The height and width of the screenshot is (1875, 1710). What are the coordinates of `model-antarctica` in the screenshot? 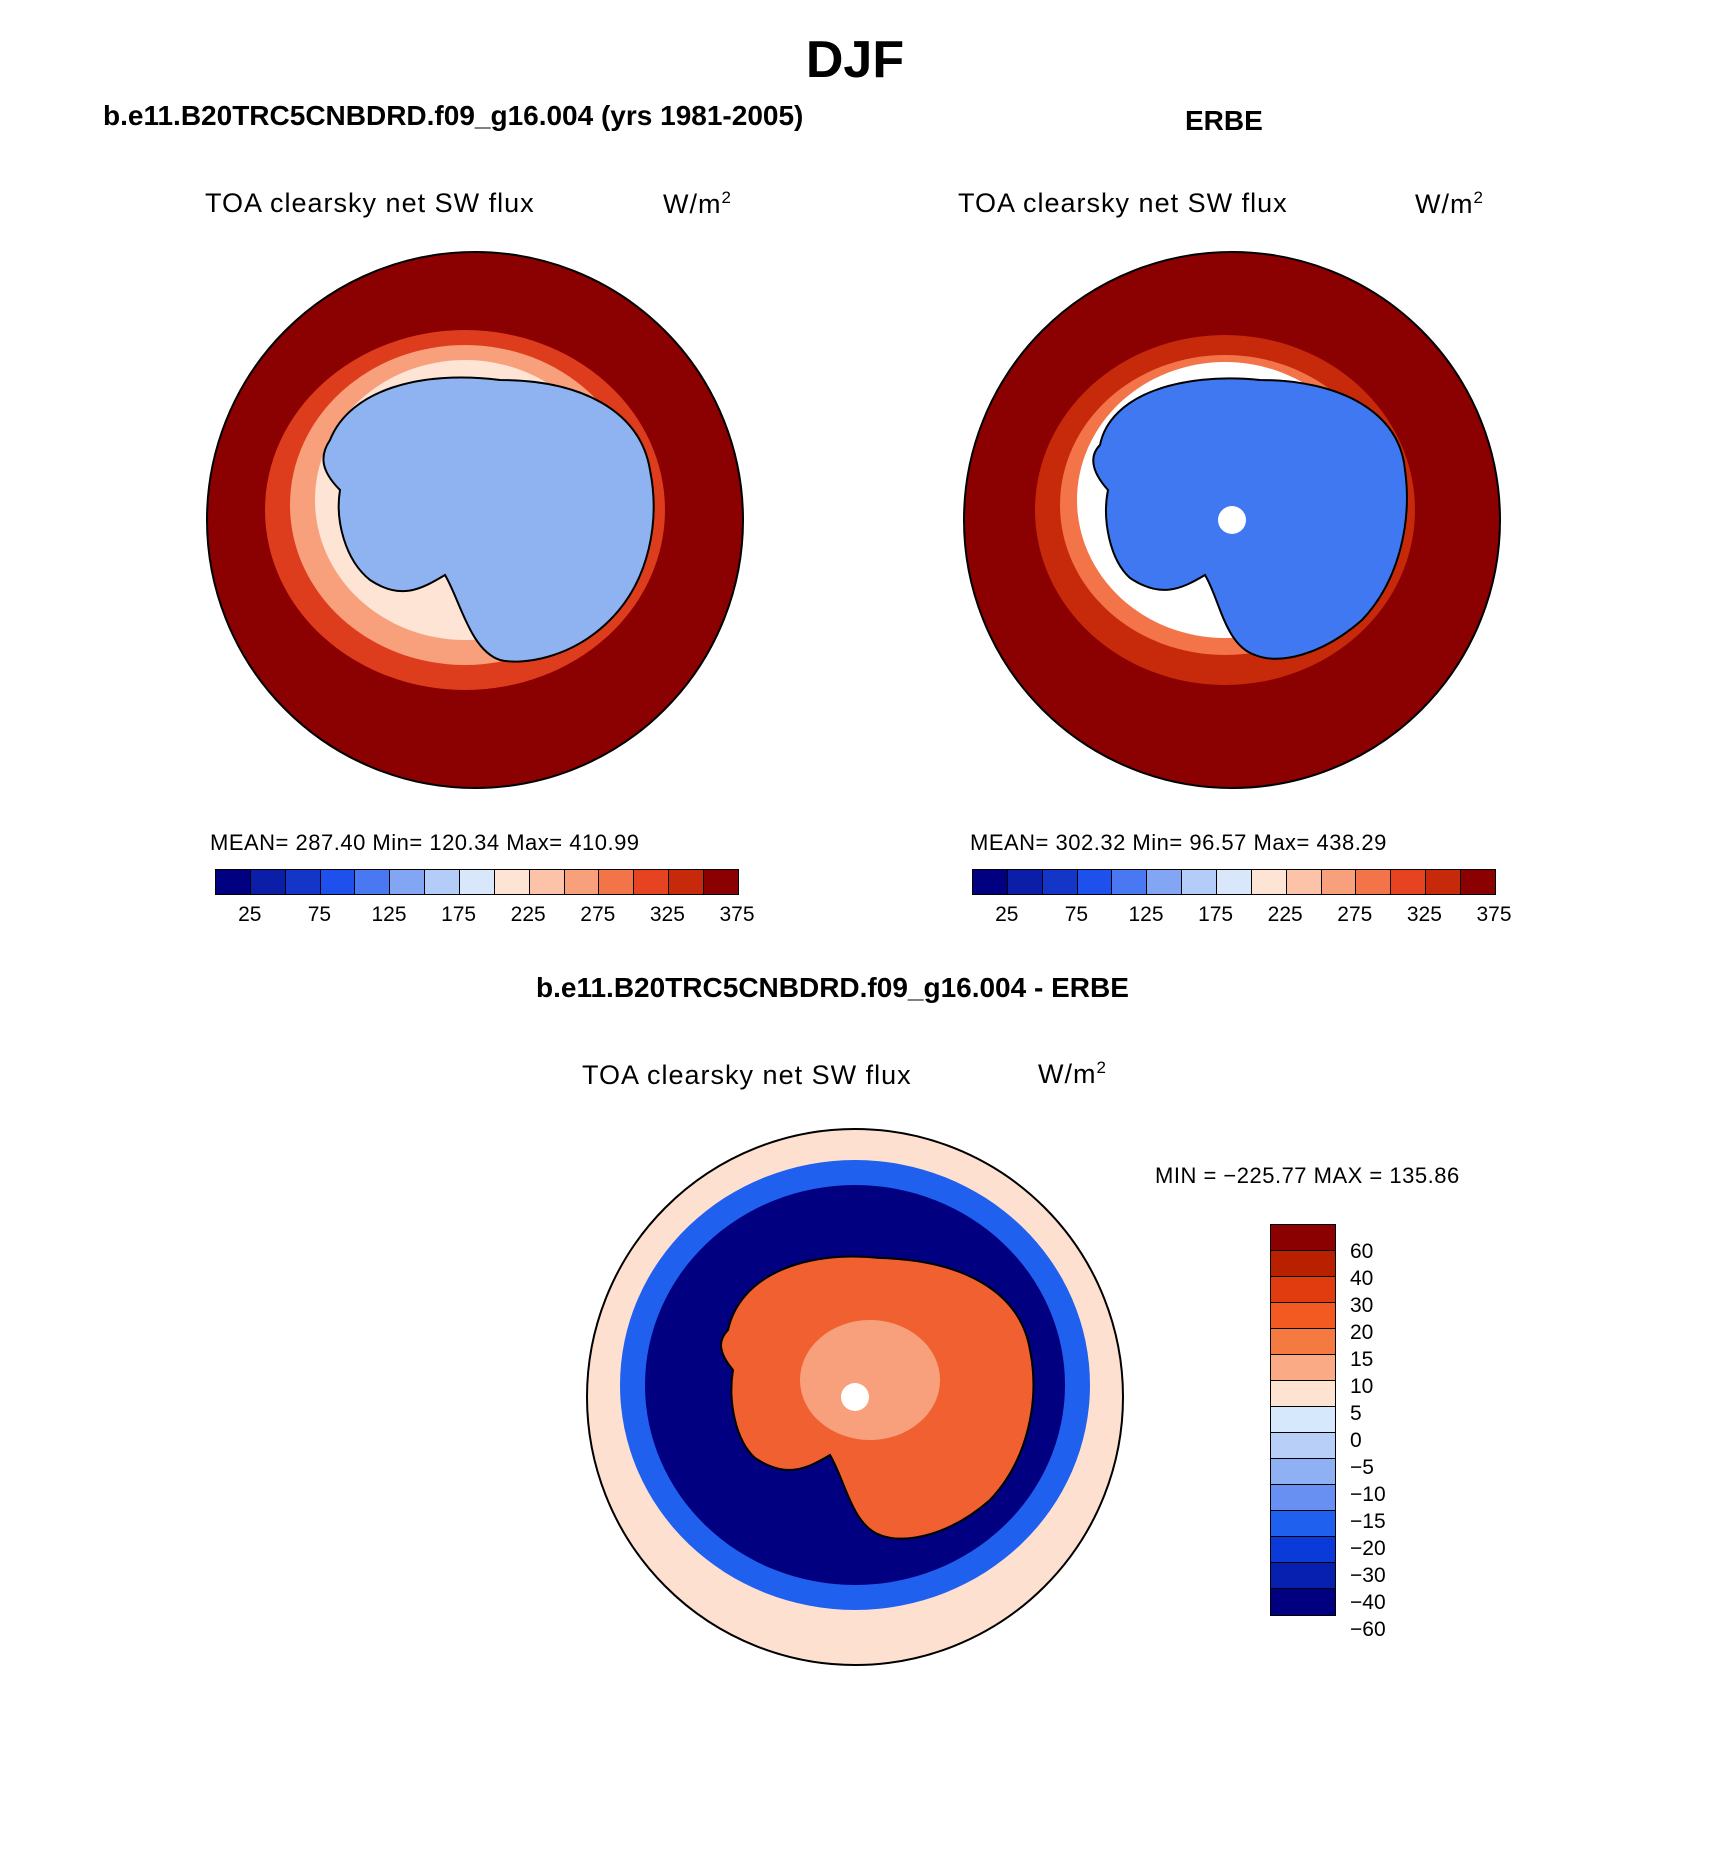 It's located at (488, 519).